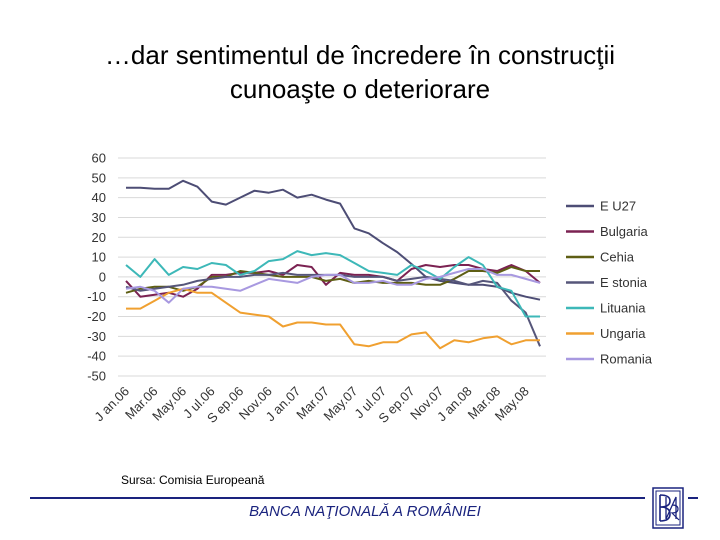 This screenshot has height=540, width=720. Describe the element at coordinates (96, 296) in the screenshot. I see `y-tick-label: -10` at that location.